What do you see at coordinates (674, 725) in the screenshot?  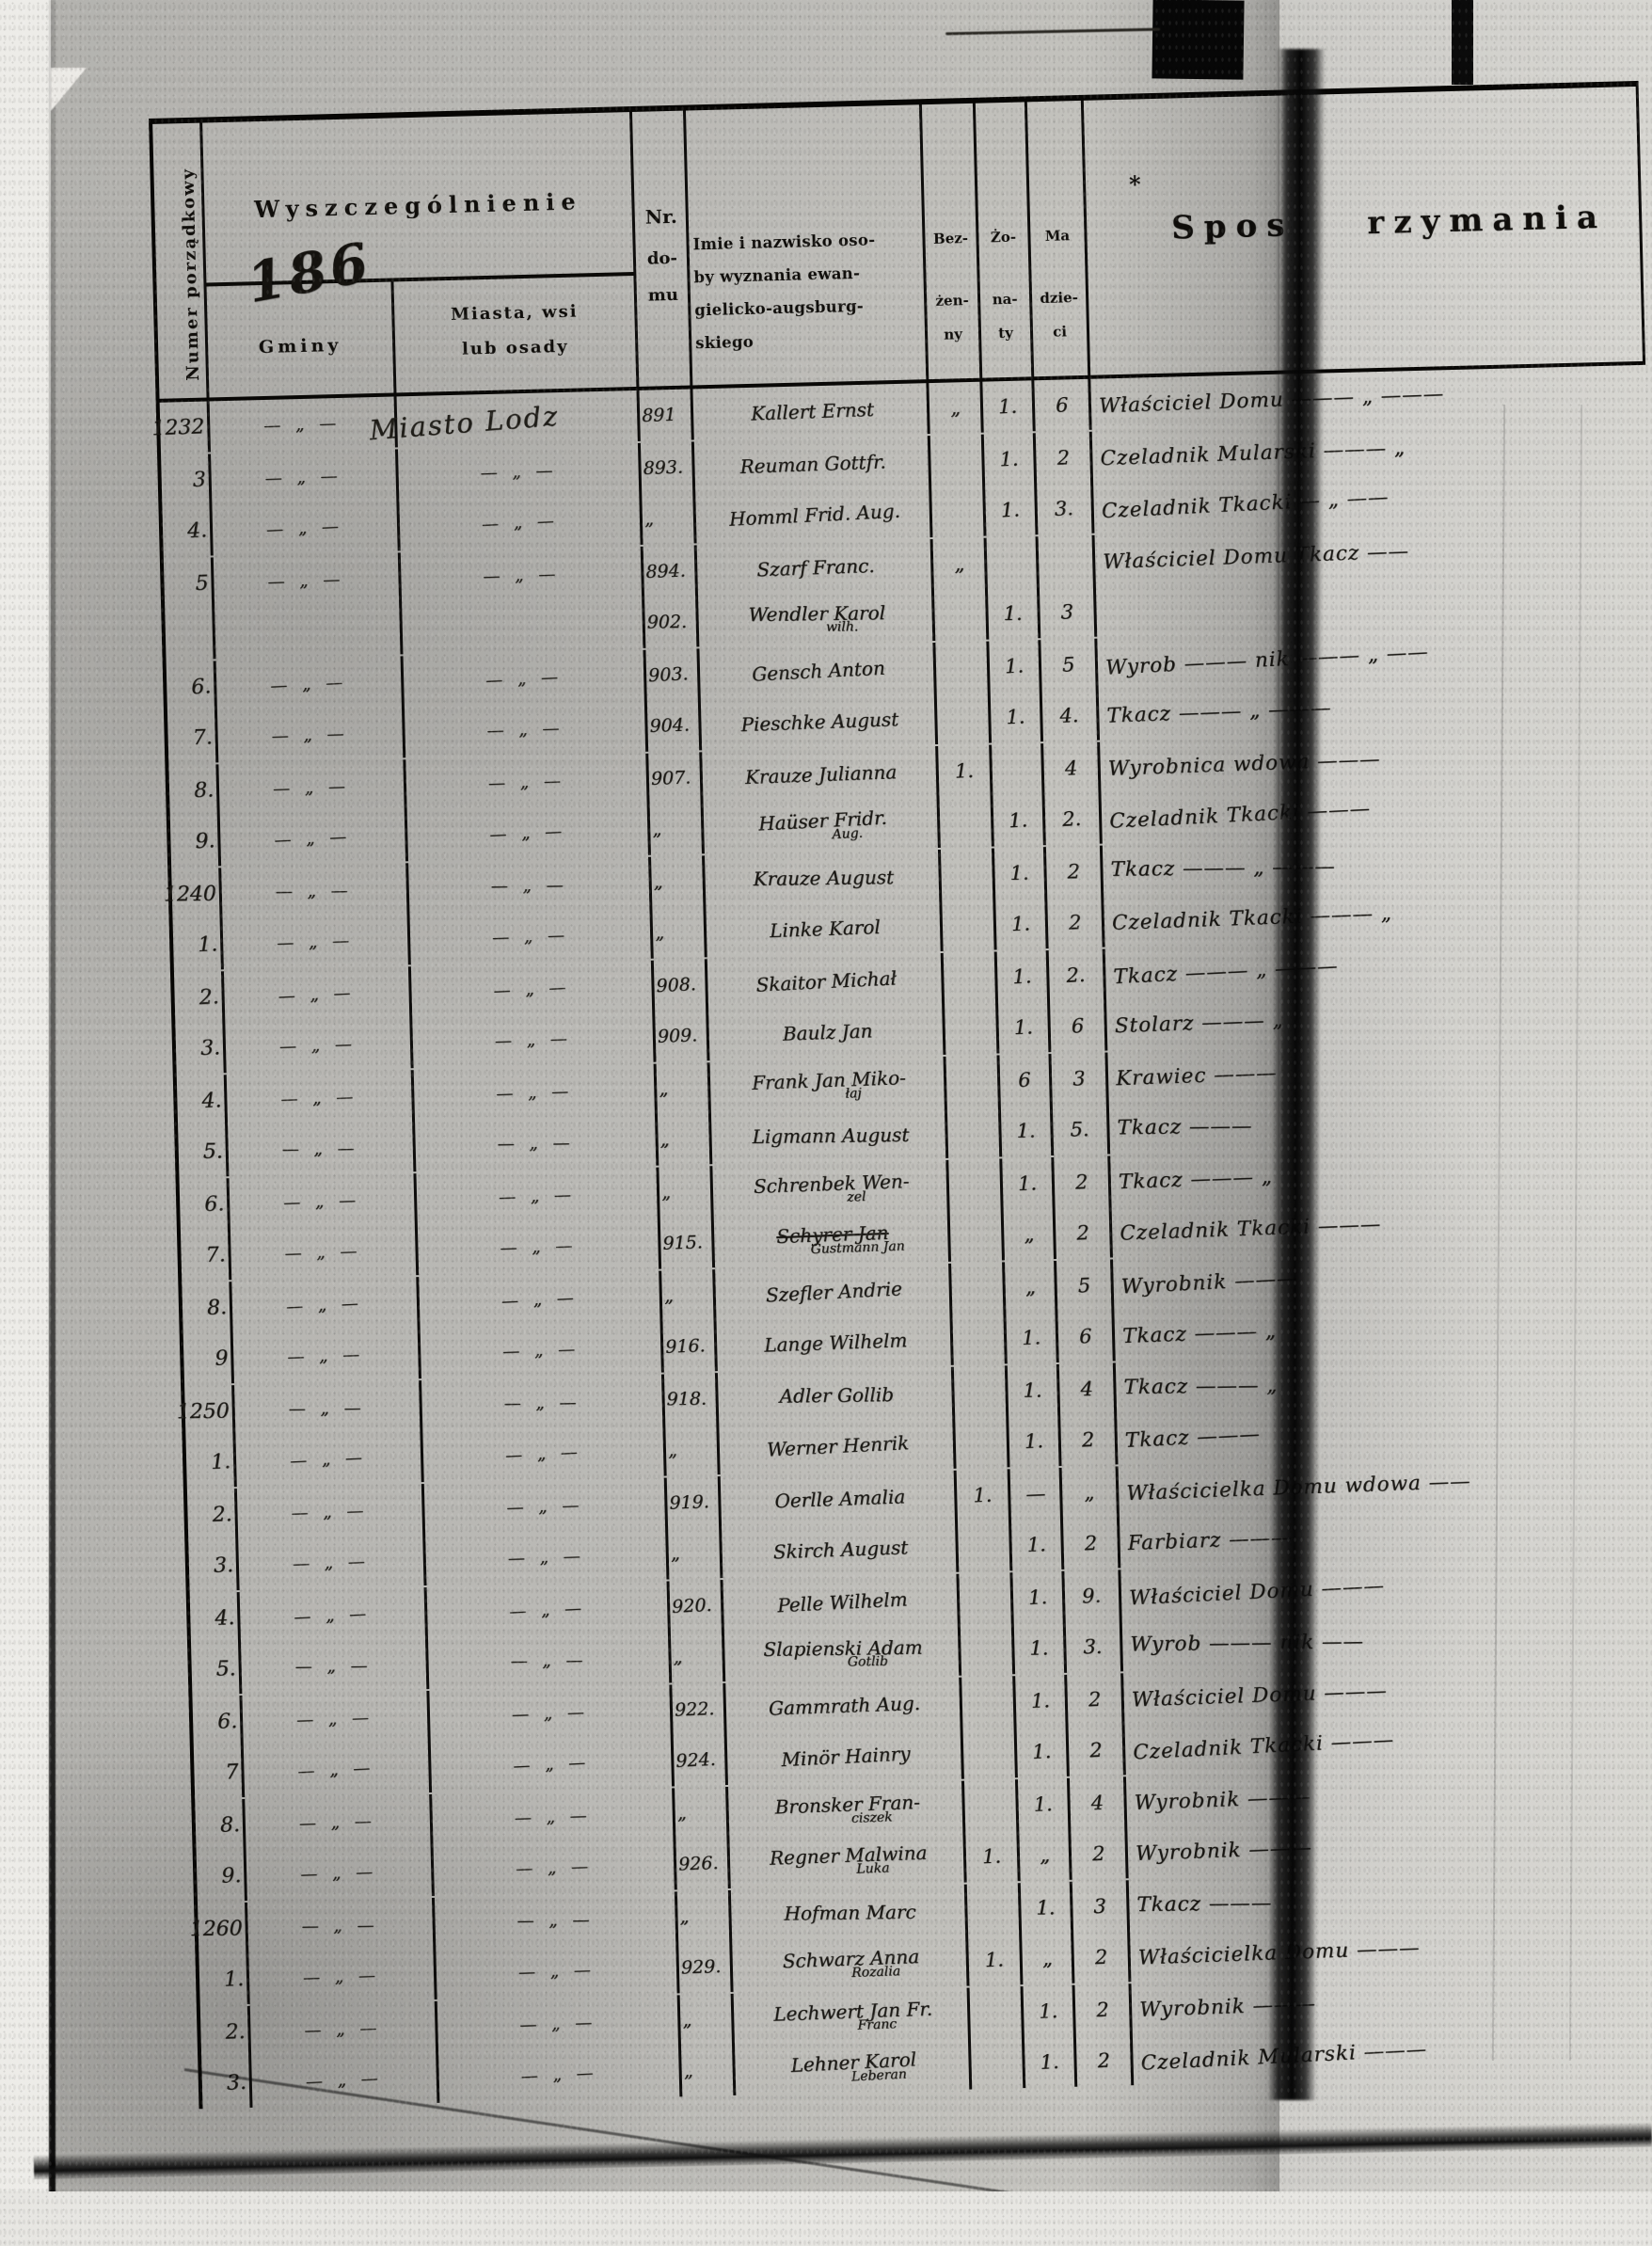 I see `house-number-cell: 904.` at bounding box center [674, 725].